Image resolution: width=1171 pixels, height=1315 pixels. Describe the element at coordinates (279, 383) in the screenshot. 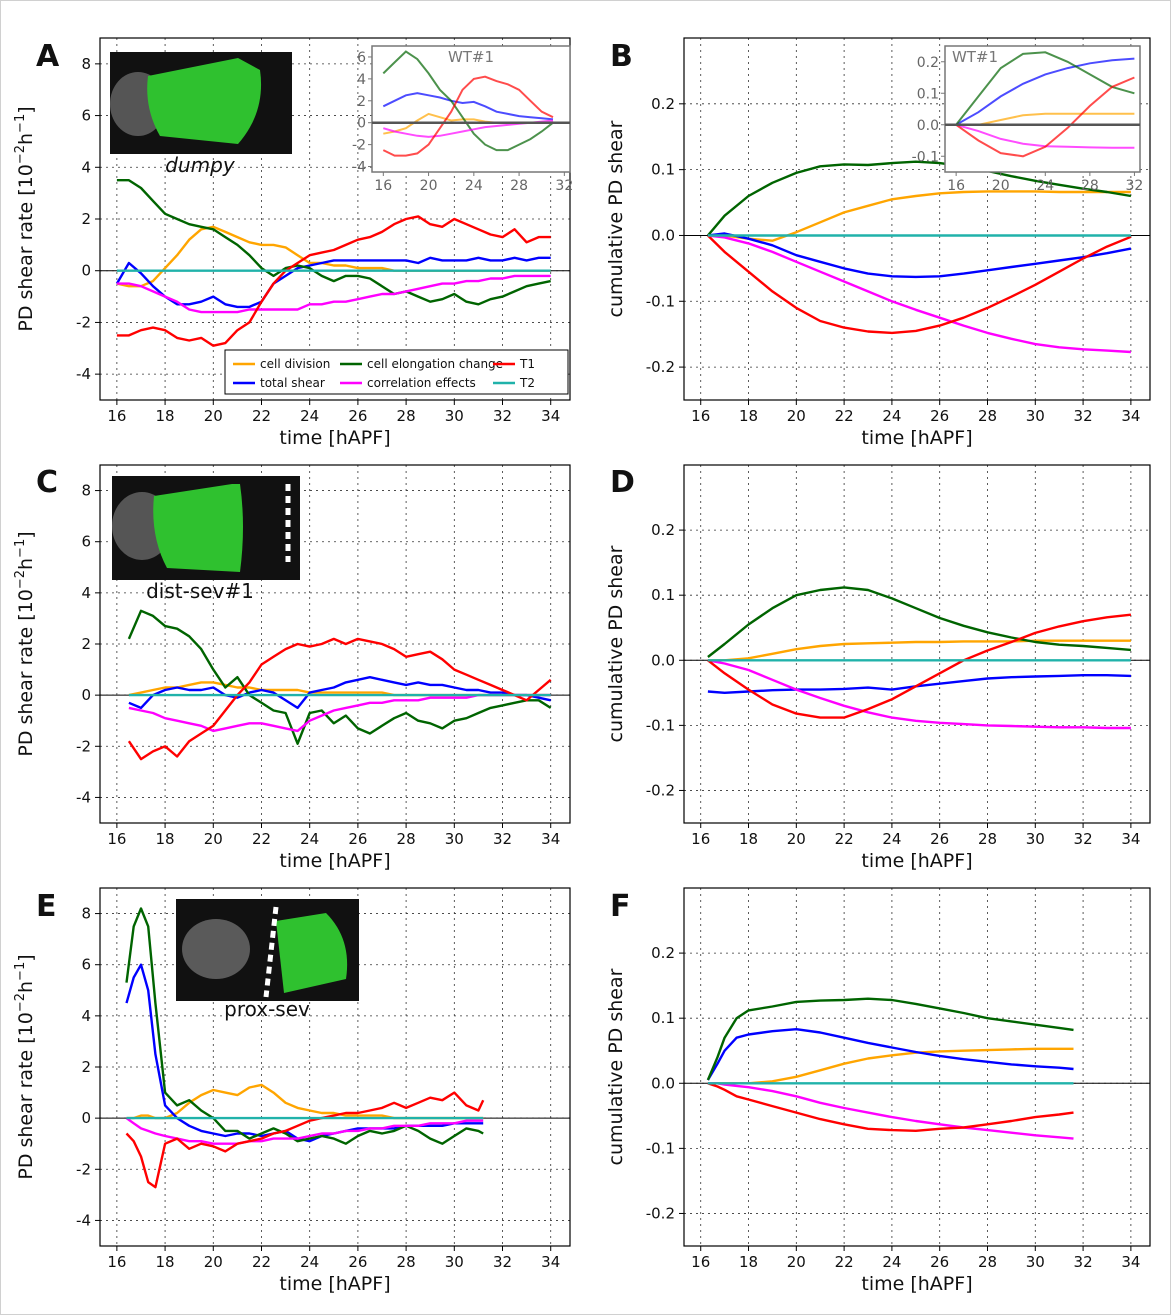

I see `legend-item: total shear` at that location.